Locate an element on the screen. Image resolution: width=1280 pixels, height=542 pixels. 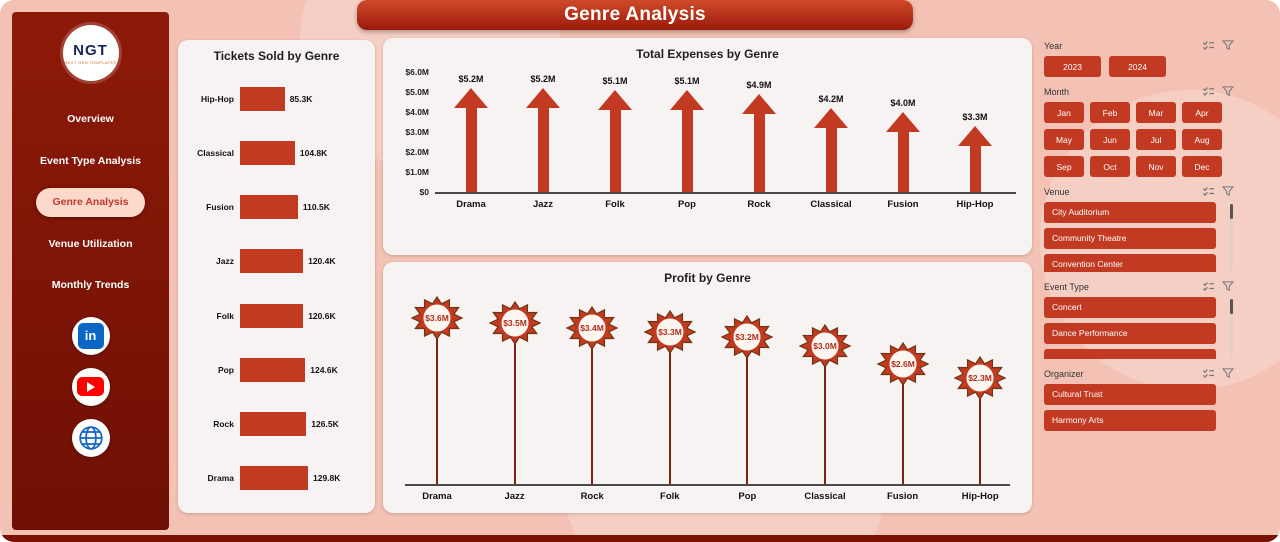
ticket-bar-row: Jazz 120.4K is located at coordinates (279, 261).